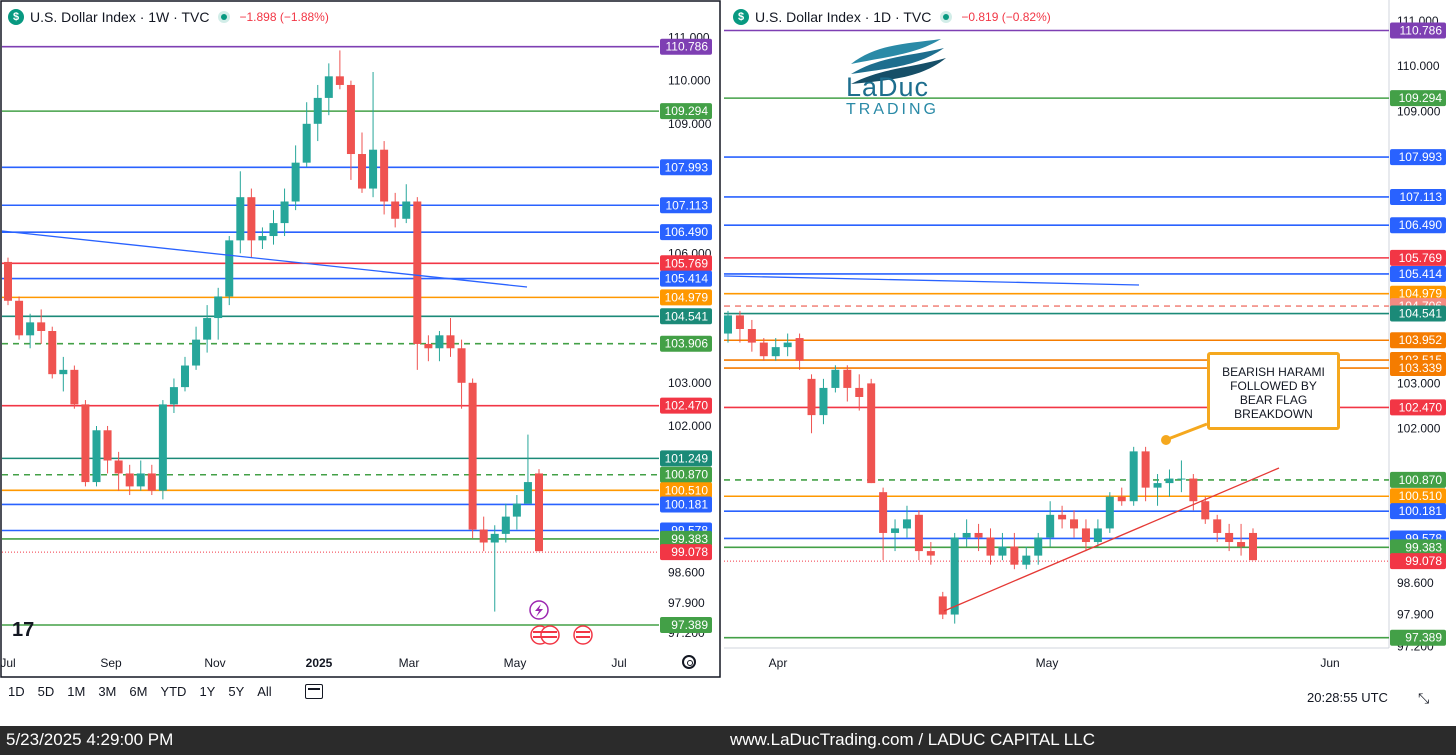 The width and height of the screenshot is (1456, 755). What do you see at coordinates (138, 691) in the screenshot?
I see `timeframe-6m-button: 6M` at bounding box center [138, 691].